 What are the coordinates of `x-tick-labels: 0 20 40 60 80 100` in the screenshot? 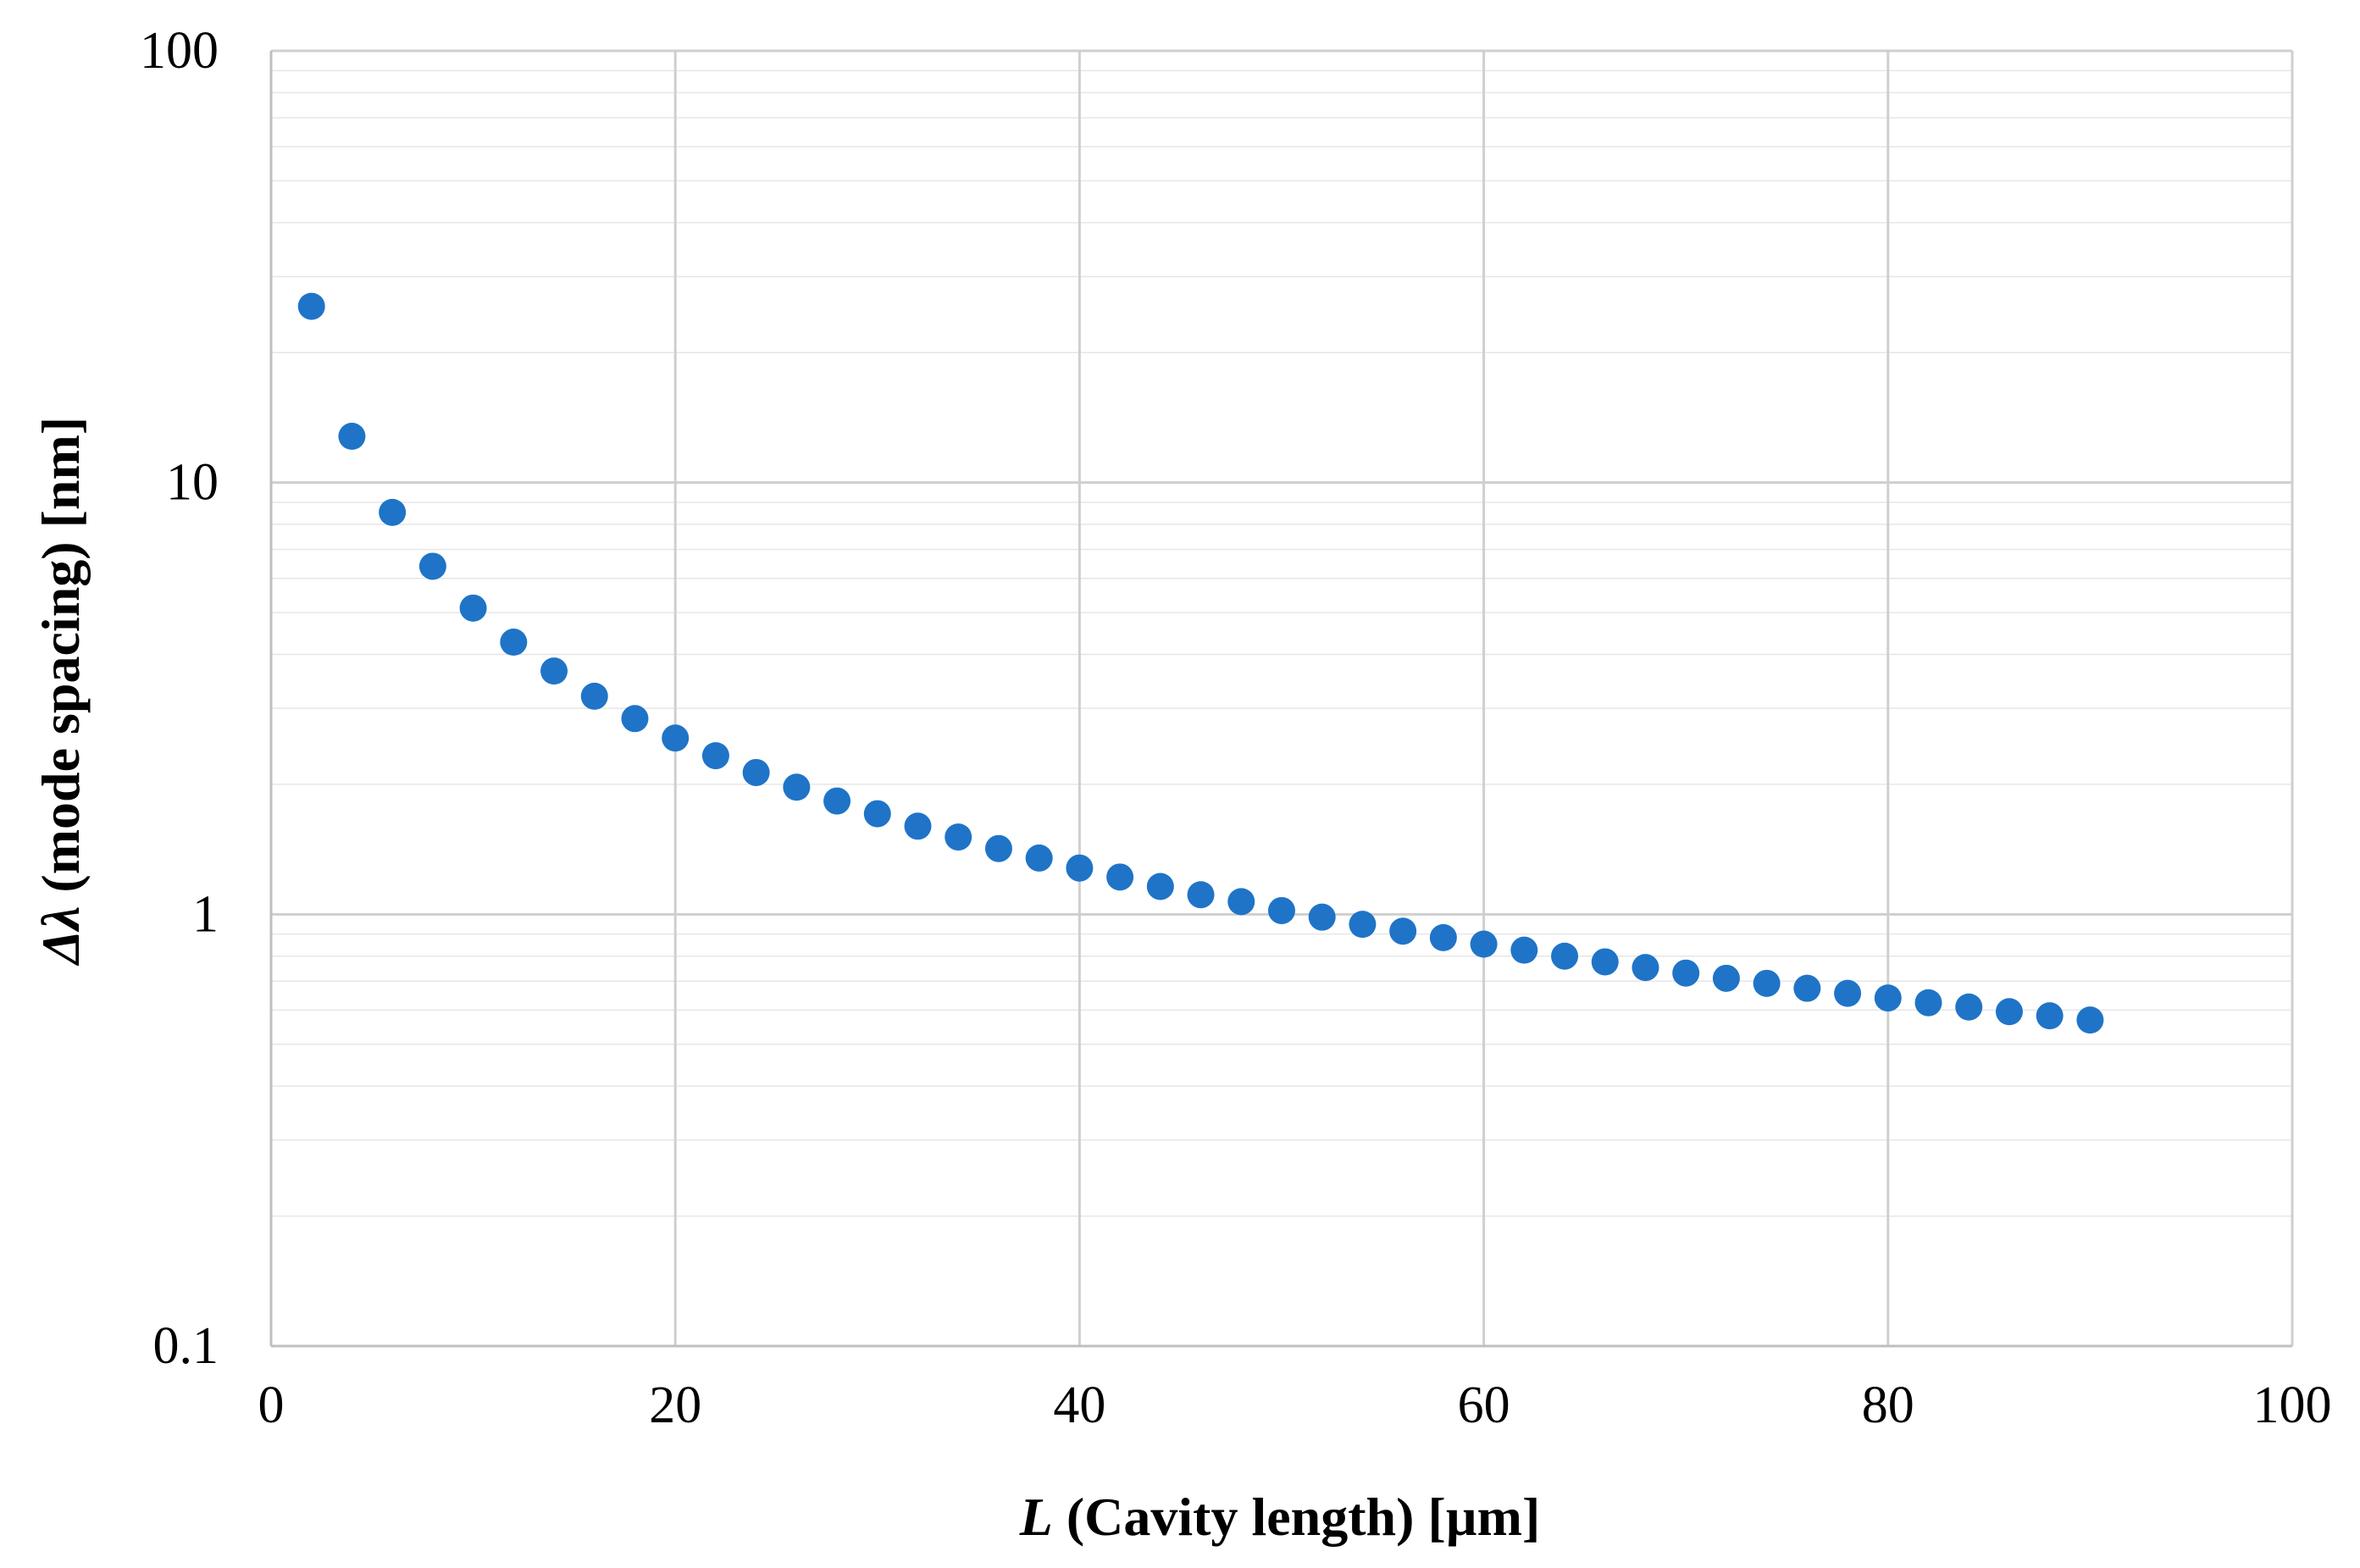 It's located at (1295, 1405).